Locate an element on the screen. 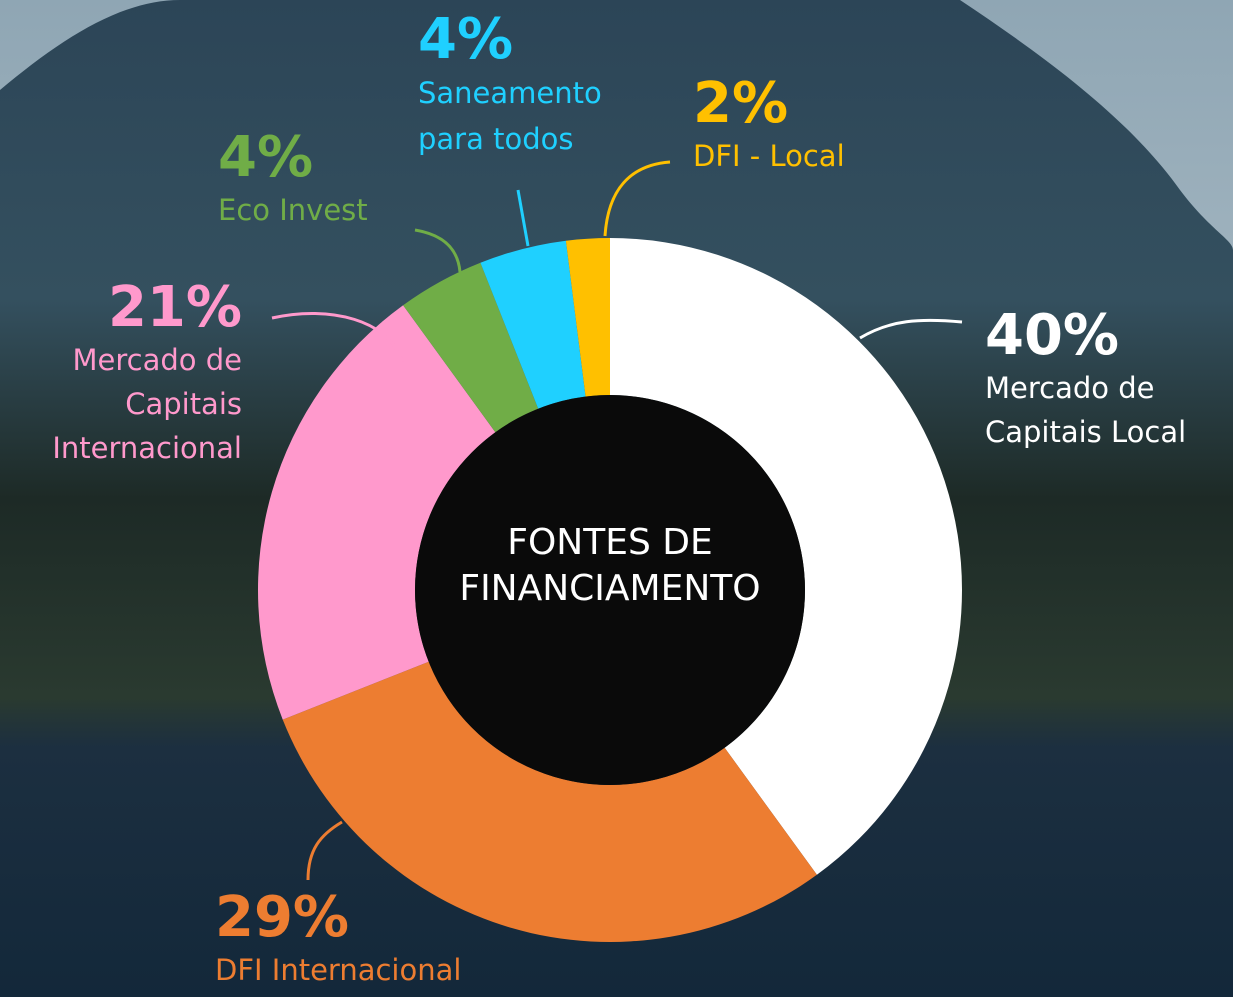  label-group: 40% Mercado de Capitais Local is located at coordinates (1109, 380).